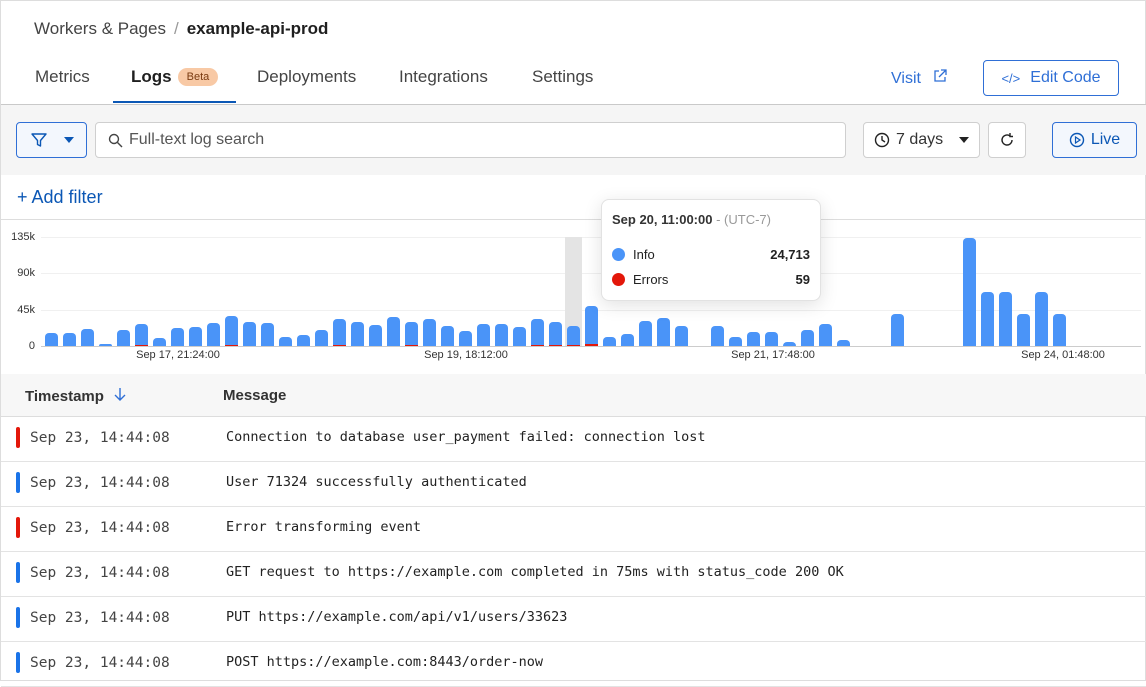 The image size is (1146, 687). Describe the element at coordinates (175, 85) in the screenshot. I see `tab-logs: Logs Beta` at that location.